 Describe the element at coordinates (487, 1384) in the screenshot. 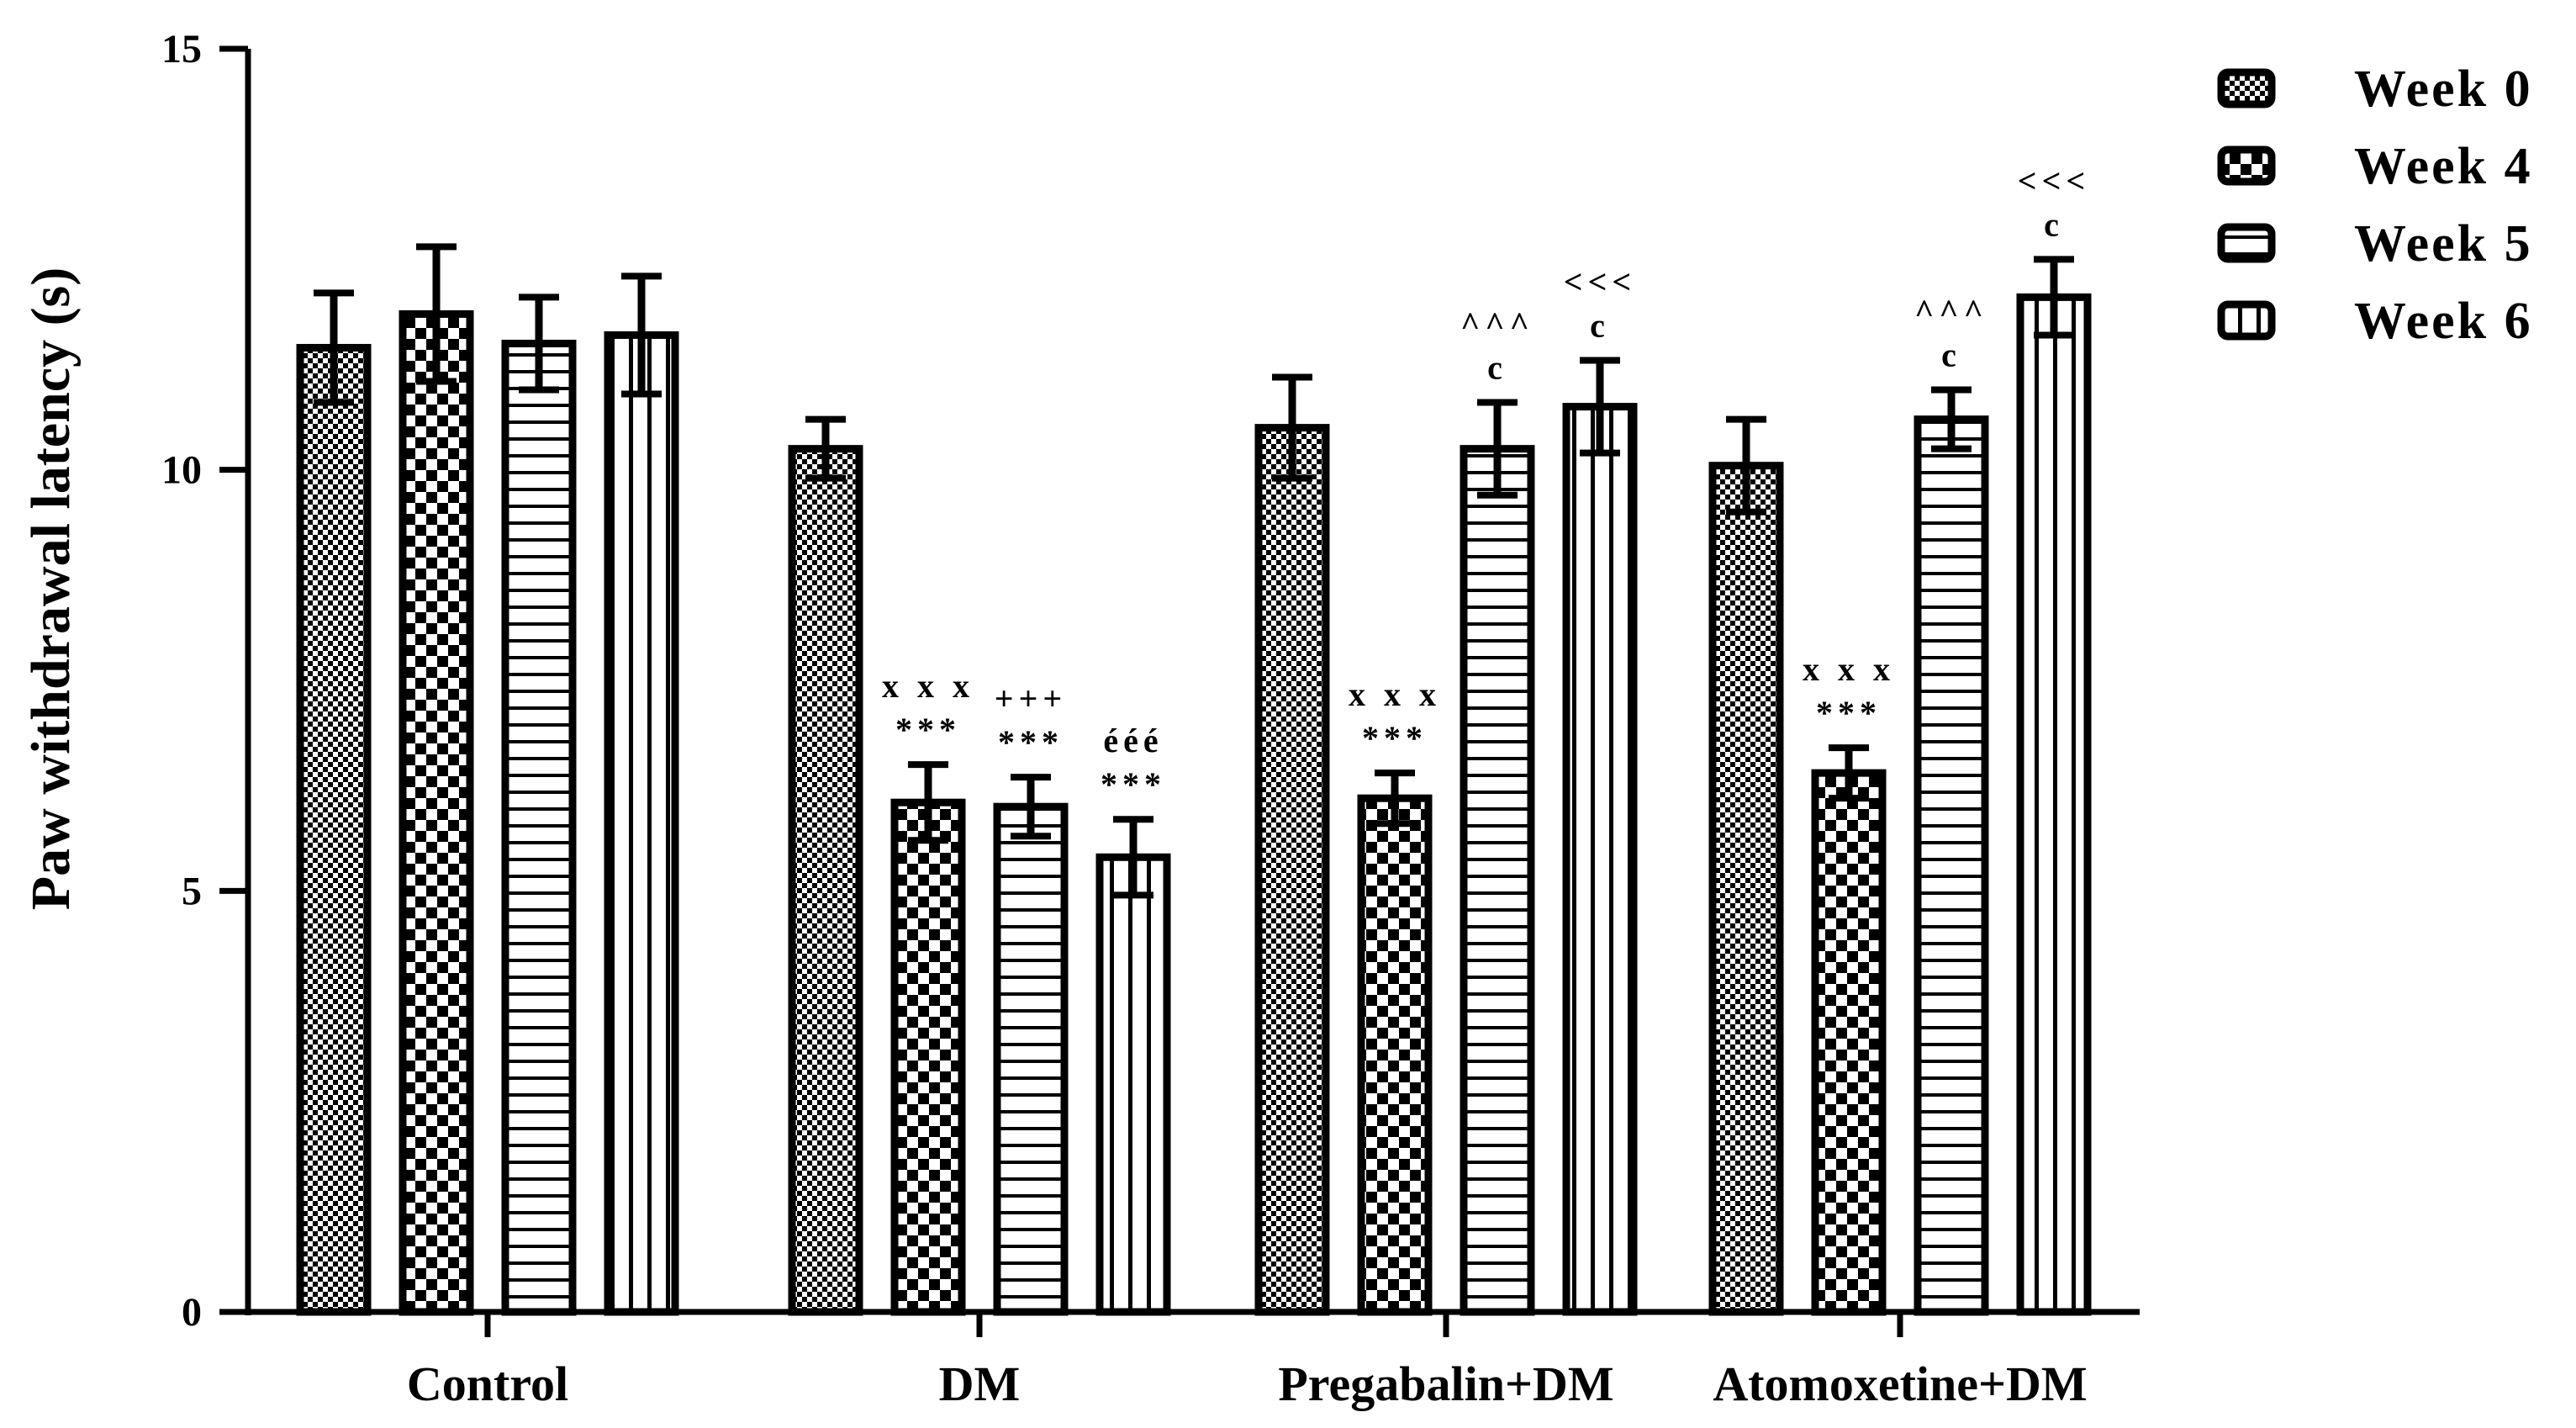

I see `x-tick-label: Control` at that location.